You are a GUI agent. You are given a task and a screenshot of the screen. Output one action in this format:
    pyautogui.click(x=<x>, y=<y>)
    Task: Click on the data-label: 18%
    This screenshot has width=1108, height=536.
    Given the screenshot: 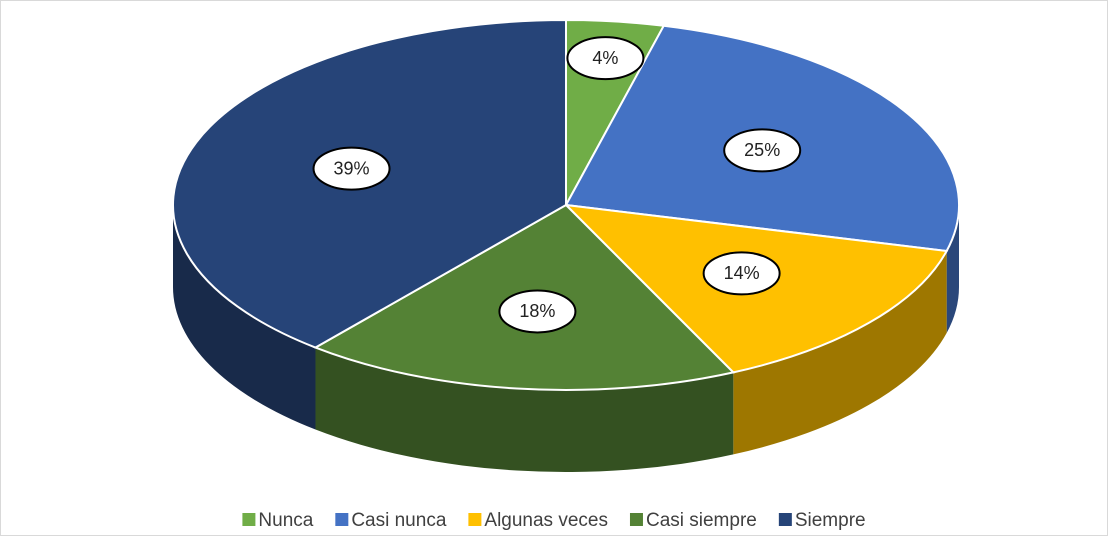 What is the action you would take?
    pyautogui.click(x=537, y=311)
    